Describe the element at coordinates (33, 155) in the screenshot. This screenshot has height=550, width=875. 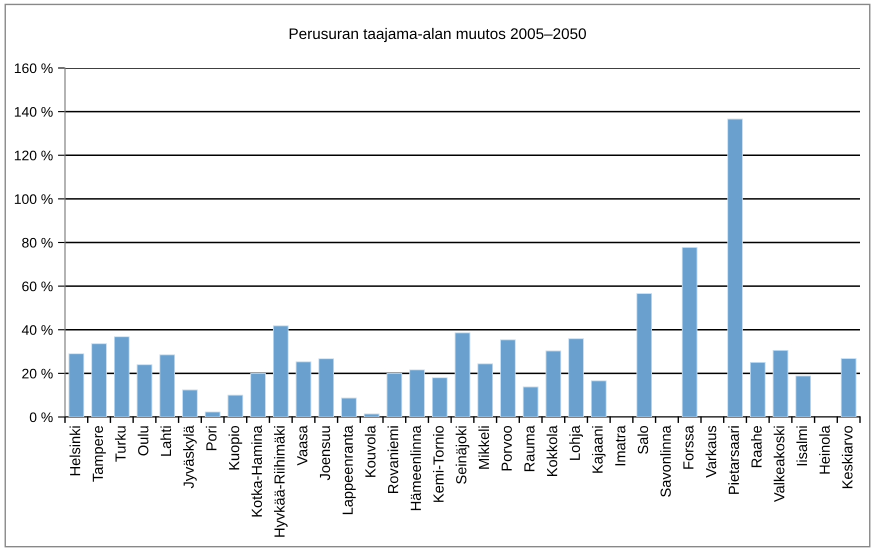
I see `y-tick-label: 120 %` at that location.